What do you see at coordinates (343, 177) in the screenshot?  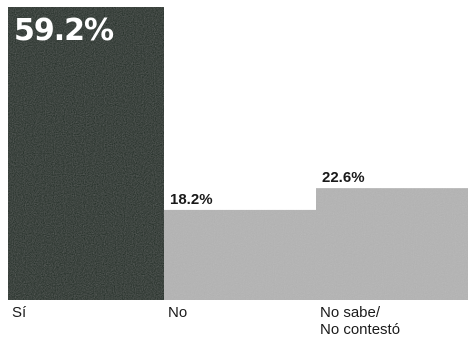 I see `value-label-3: 22.6%` at bounding box center [343, 177].